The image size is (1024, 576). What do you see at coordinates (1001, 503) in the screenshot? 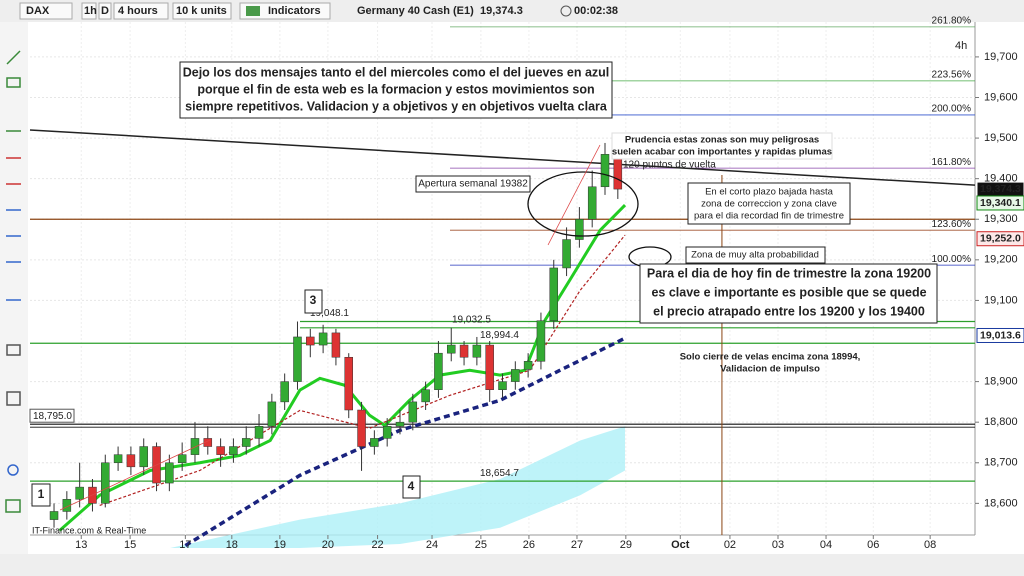
I see `y-tick-label: 18,600` at bounding box center [1001, 503].